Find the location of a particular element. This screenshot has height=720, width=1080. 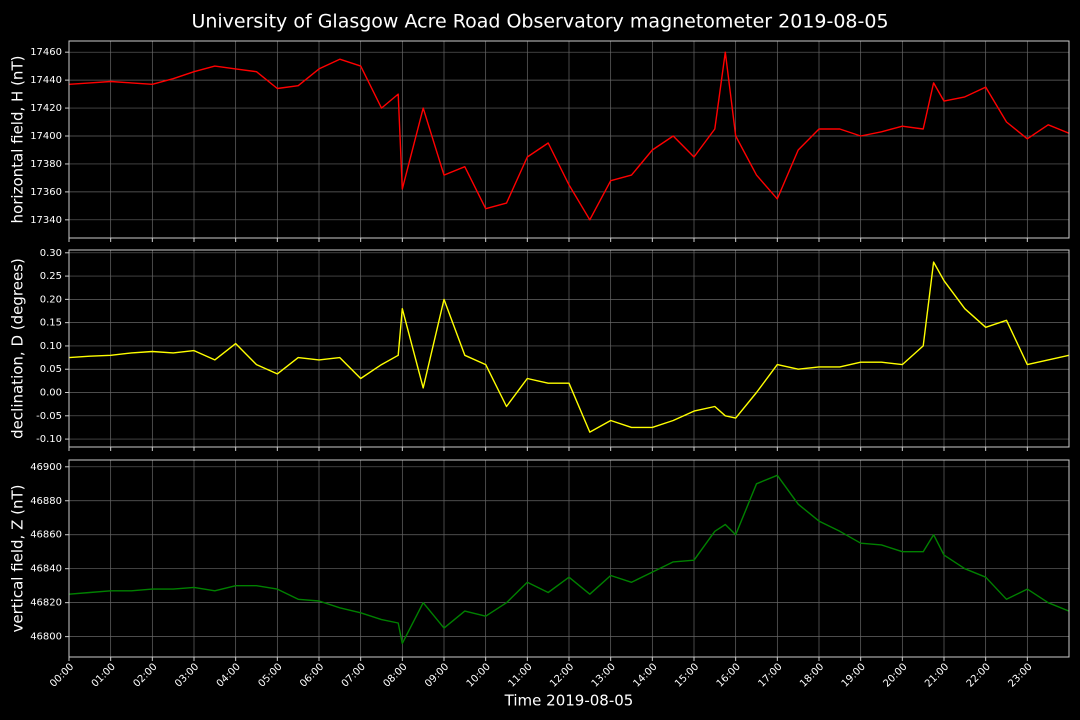

y-tick-label: 0.30 is located at coordinates (51, 253).